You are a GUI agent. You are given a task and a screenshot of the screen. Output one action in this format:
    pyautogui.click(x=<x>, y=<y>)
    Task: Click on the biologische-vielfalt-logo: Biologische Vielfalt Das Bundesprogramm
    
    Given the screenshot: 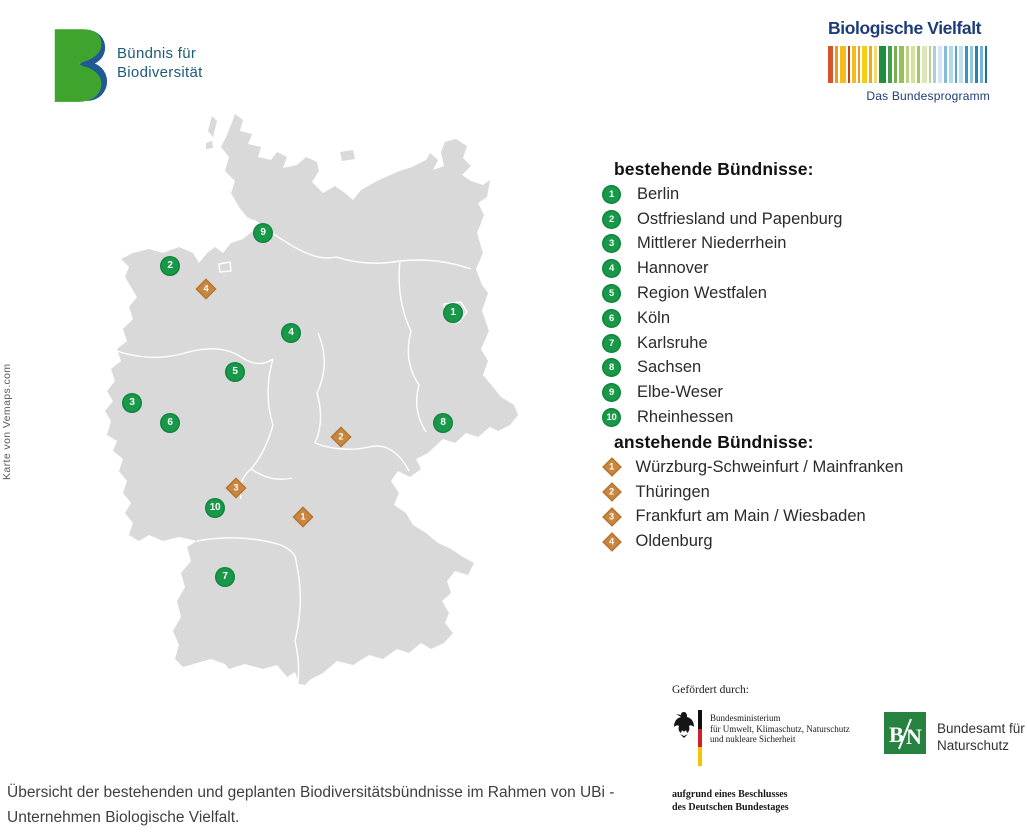 What is the action you would take?
    pyautogui.click(x=909, y=60)
    